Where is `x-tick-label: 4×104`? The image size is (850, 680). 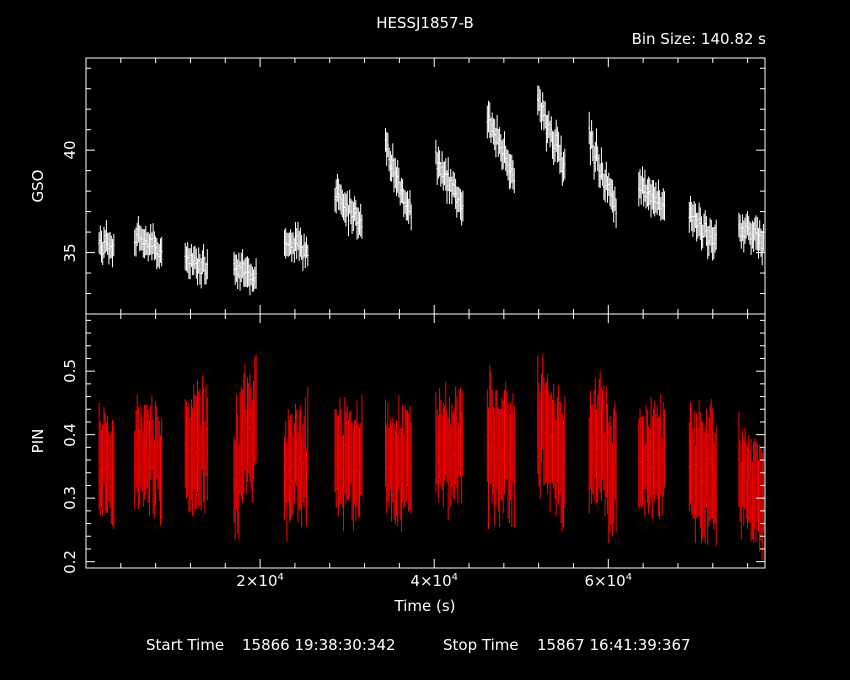 x-tick-label: 4×104 is located at coordinates (434, 581).